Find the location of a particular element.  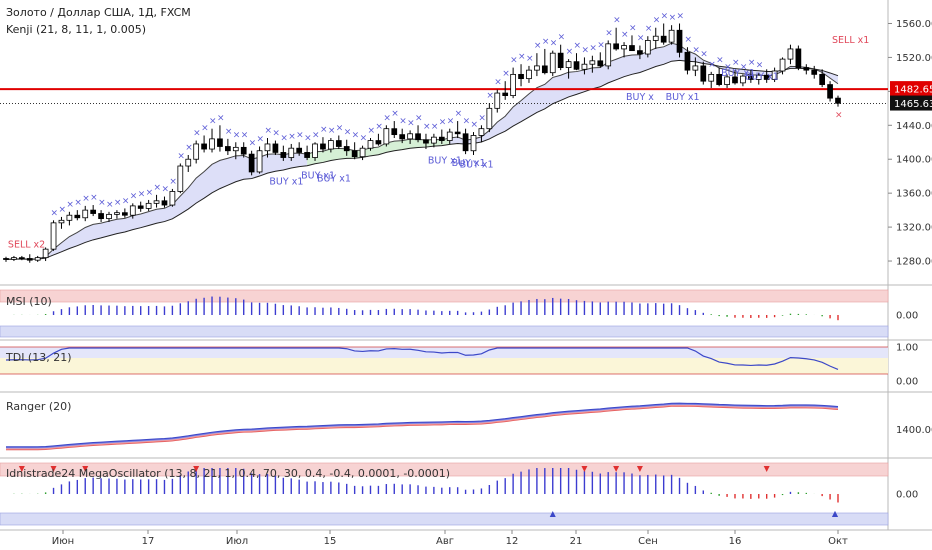

indicator-title: Kenji (21, 8, 11, 1, 0.005) is located at coordinates (76, 29).